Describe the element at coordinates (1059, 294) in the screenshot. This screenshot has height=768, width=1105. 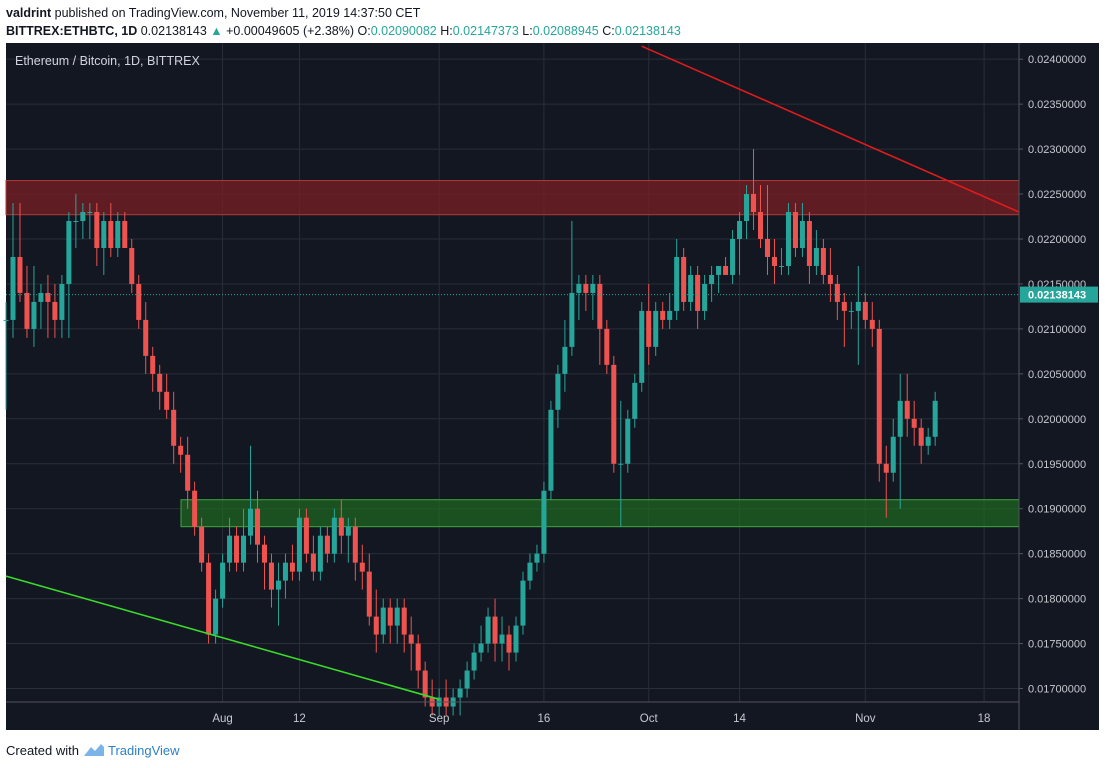
I see `last-price-tag` at that location.